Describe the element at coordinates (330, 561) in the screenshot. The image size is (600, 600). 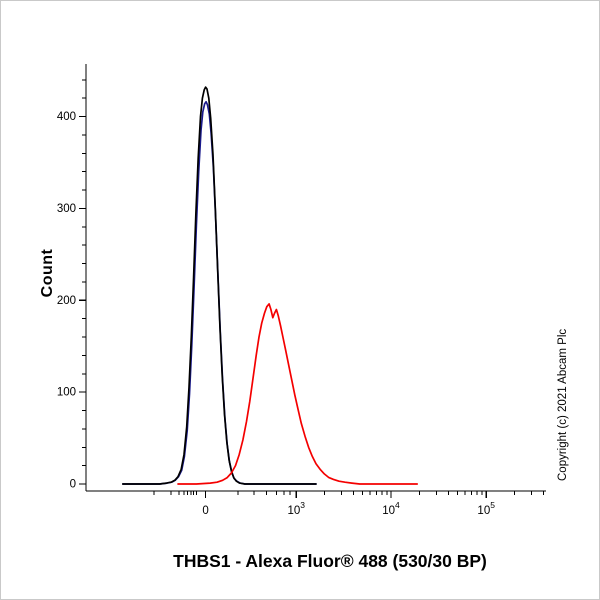
I see `chart-title: THBS1 - Alexa Fluor® 488 (530/30 BP)` at that location.